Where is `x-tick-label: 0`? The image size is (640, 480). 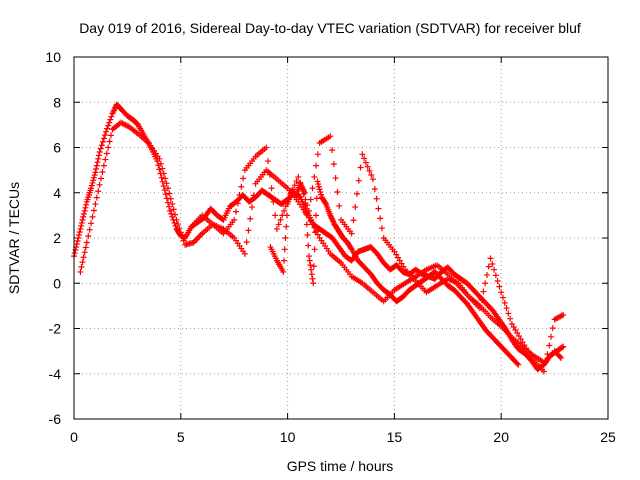 x-tick-label: 0 is located at coordinates (74, 437).